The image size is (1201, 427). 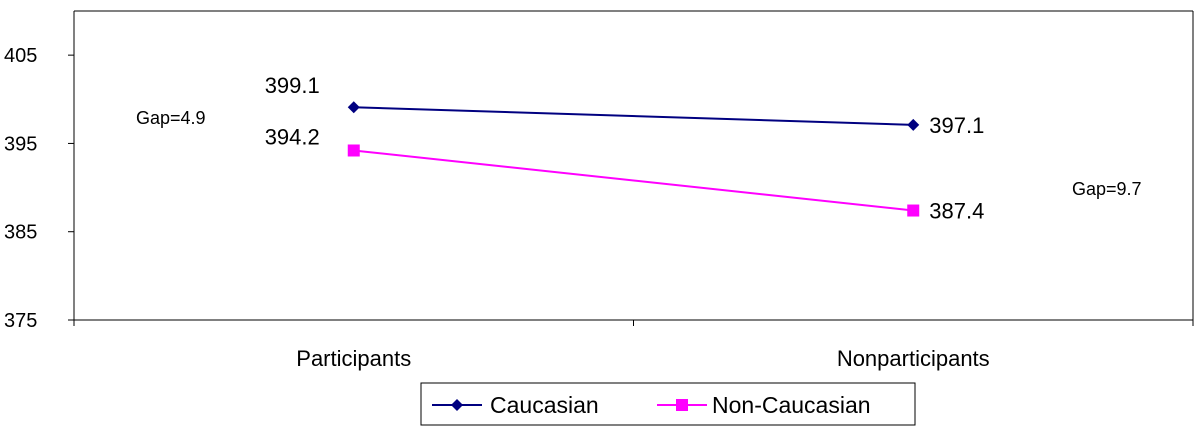 What do you see at coordinates (20, 233) in the screenshot?
I see `y-tick-label: 385` at bounding box center [20, 233].